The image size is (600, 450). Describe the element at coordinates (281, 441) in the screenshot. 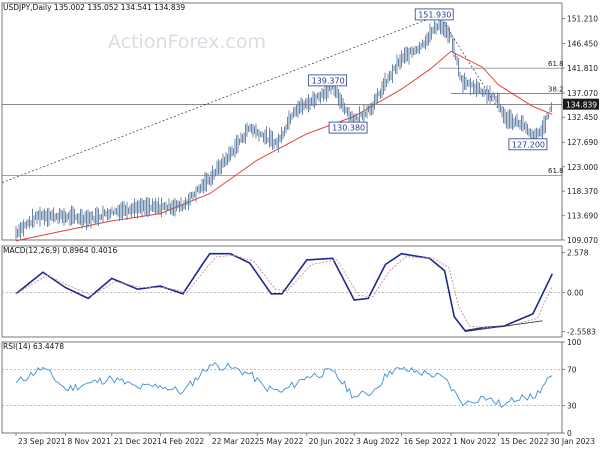

I see `x-tick-label: 5 May 2022` at that location.